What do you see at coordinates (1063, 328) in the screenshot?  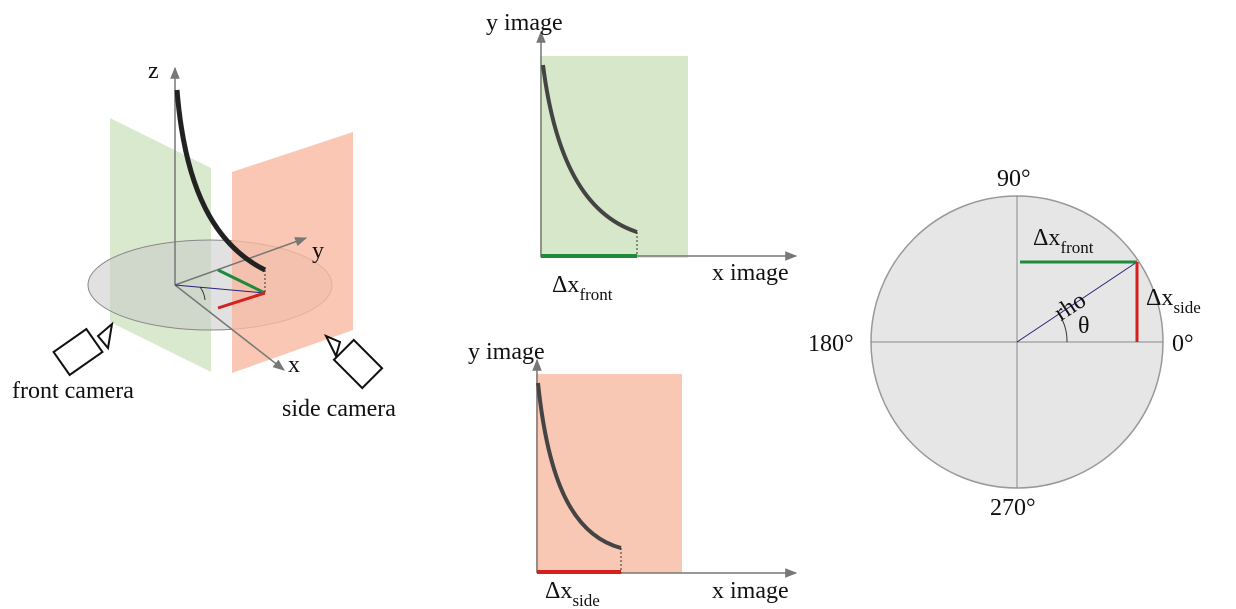 I see `theta-arc` at bounding box center [1063, 328].